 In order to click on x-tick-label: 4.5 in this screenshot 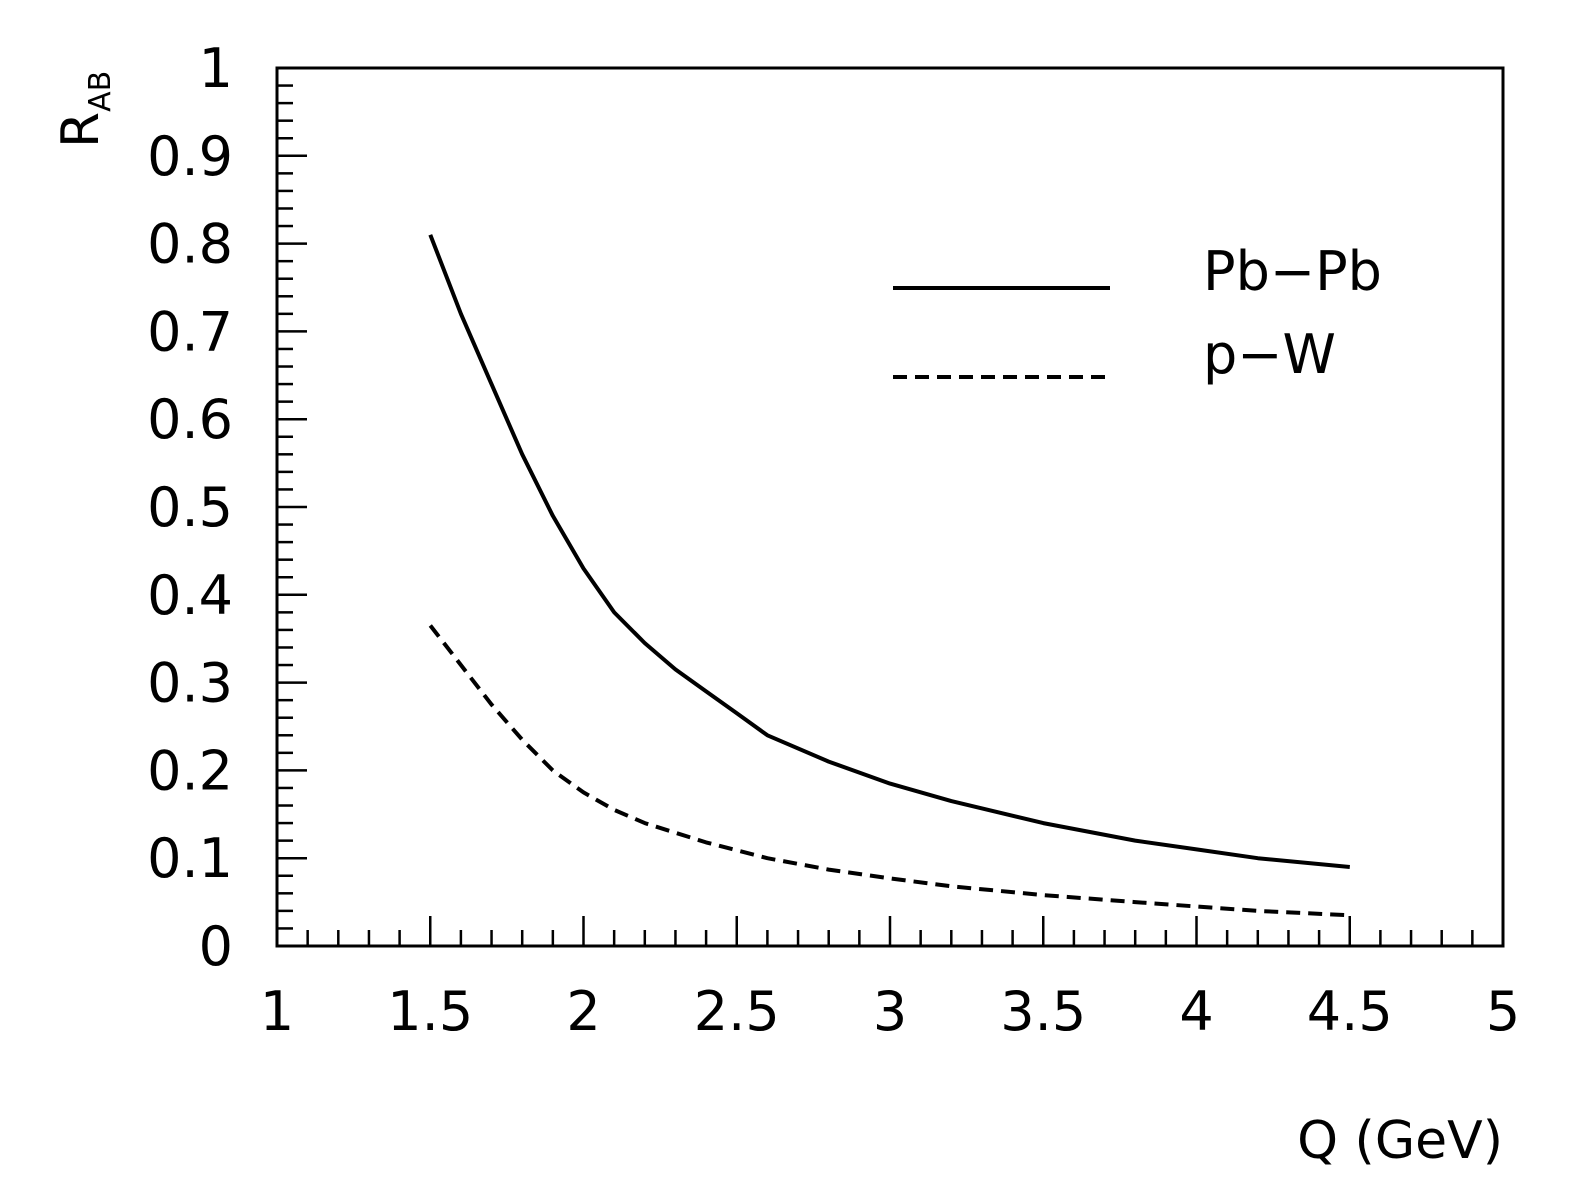, I will do `click(1350, 1011)`.